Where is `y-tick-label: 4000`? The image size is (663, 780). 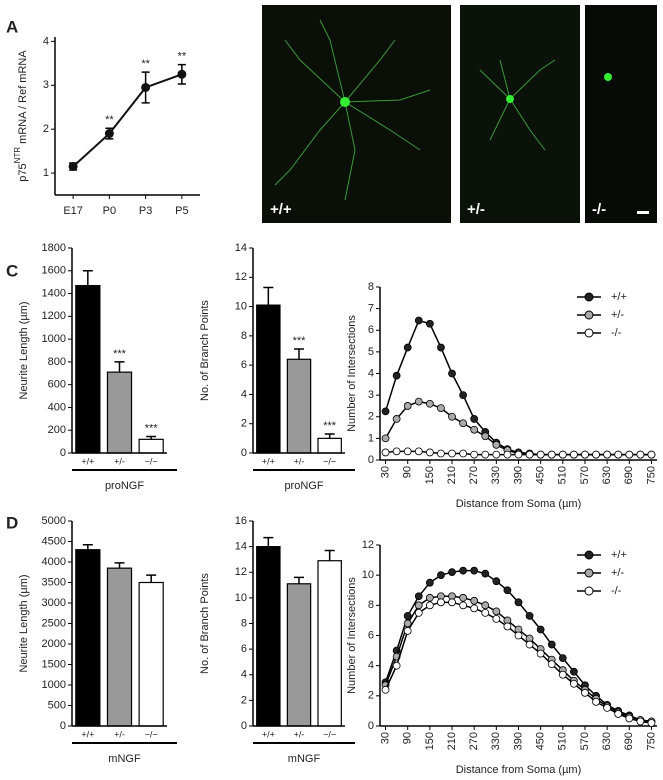
y-tick-label: 4000 is located at coordinates (54, 562).